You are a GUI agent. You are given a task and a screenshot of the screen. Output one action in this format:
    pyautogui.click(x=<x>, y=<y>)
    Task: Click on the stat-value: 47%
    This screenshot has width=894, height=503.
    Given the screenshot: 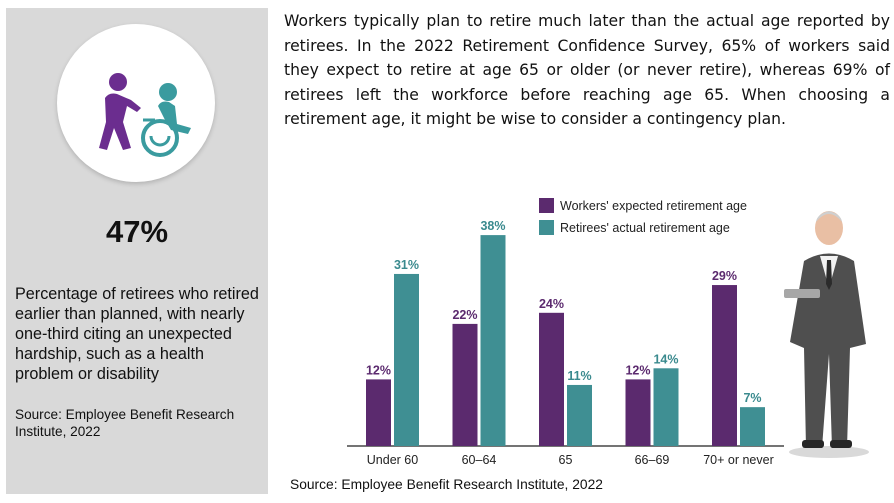 What is the action you would take?
    pyautogui.click(x=137, y=231)
    